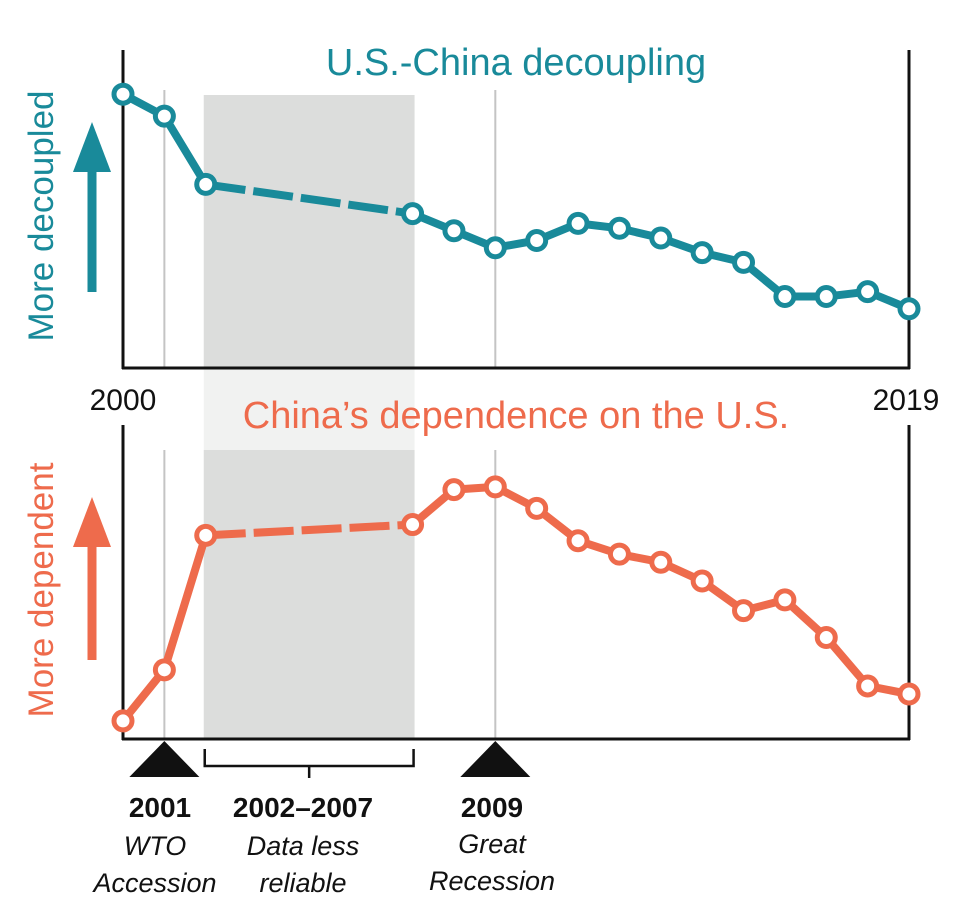 Image resolution: width=960 pixels, height=918 pixels. I want to click on x-end-label: 2019, so click(906, 400).